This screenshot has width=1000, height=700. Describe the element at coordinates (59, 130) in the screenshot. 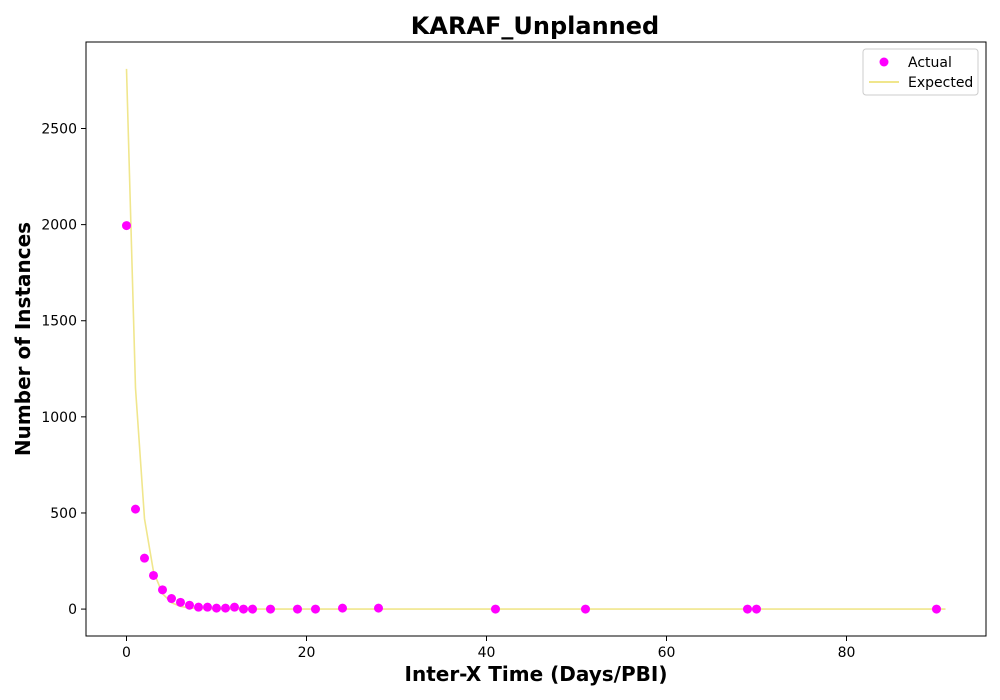

I see `y-tick-label: 2500` at that location.